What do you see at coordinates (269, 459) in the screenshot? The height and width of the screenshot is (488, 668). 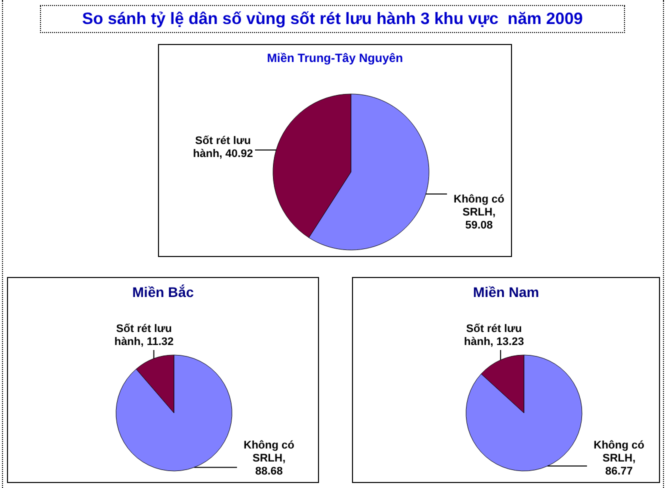 I see `data-label: Không có SRLH, 88.68` at bounding box center [269, 459].